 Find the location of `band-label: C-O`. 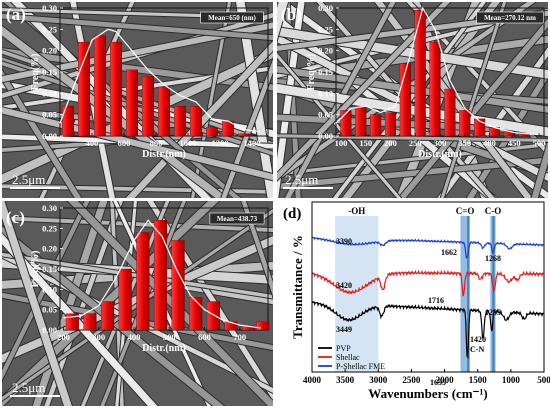

band-label: C-O is located at coordinates (493, 211).